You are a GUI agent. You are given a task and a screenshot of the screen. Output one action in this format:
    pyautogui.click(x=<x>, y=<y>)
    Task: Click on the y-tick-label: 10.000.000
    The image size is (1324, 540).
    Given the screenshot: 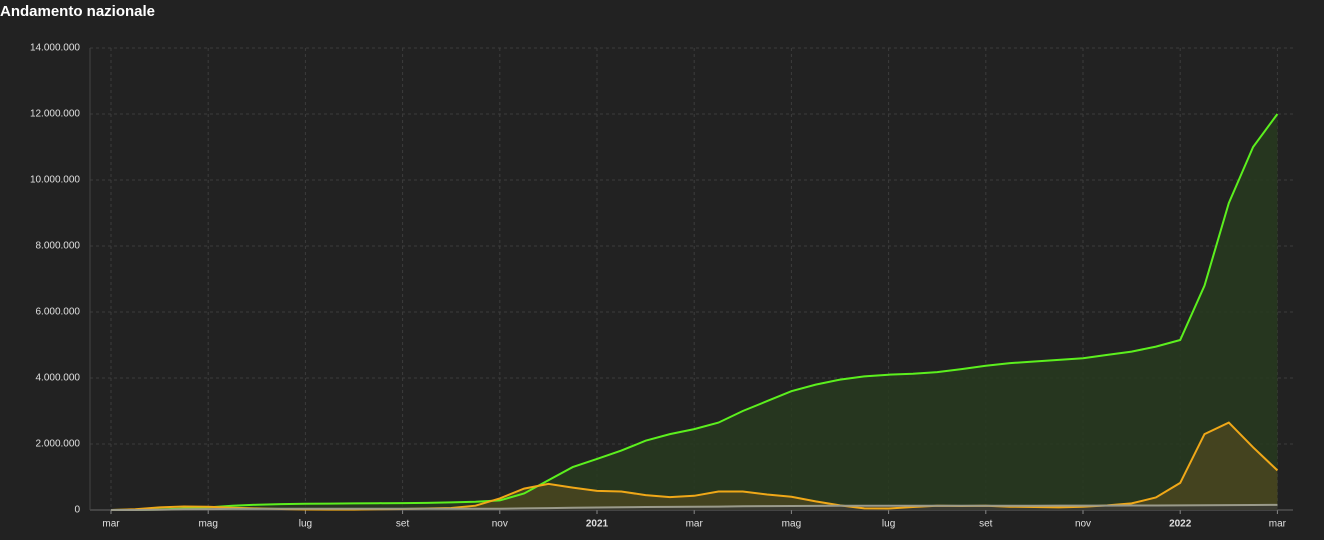 What is the action you would take?
    pyautogui.click(x=55, y=180)
    